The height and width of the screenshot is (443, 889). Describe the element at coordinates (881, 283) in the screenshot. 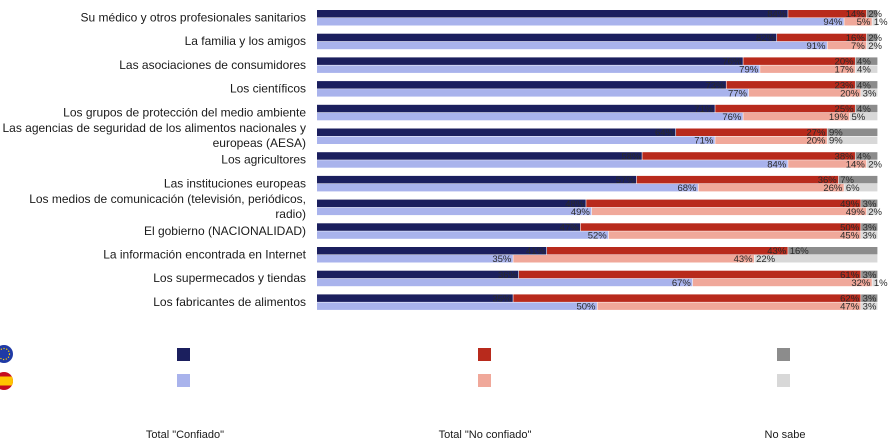

I see `value-label: 1%` at that location.